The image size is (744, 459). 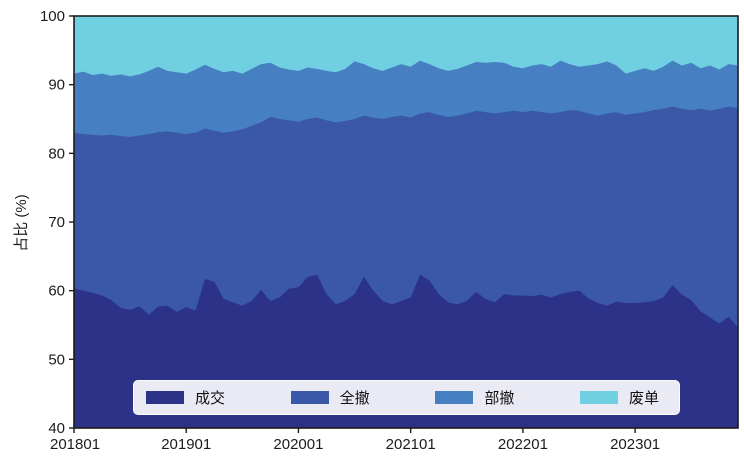 What do you see at coordinates (210, 398) in the screenshot?
I see `legend-label: 成交` at bounding box center [210, 398].